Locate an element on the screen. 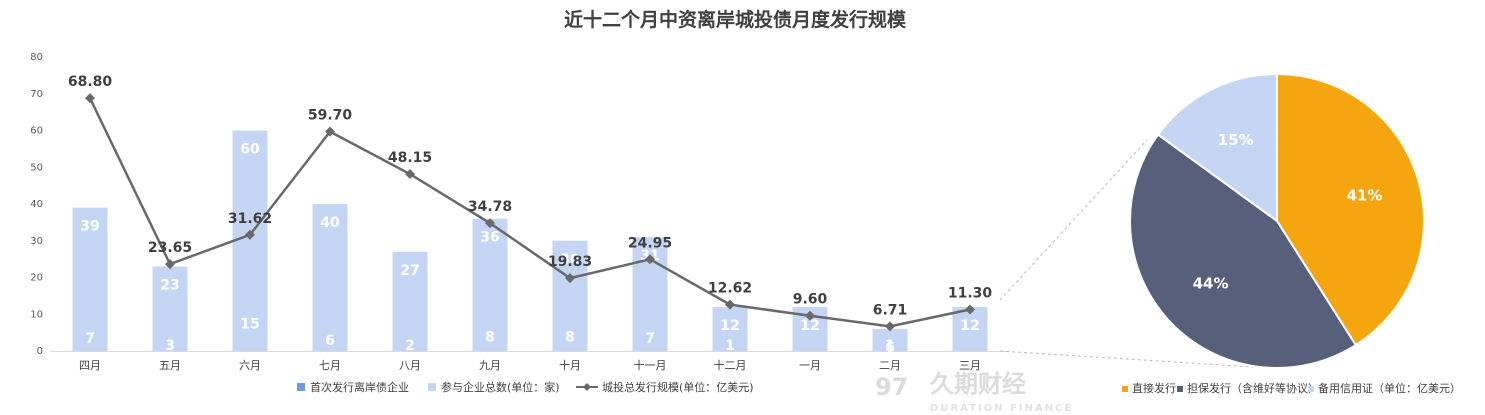 This screenshot has height=415, width=1485. bar-participants-label: 30 is located at coordinates (570, 260).